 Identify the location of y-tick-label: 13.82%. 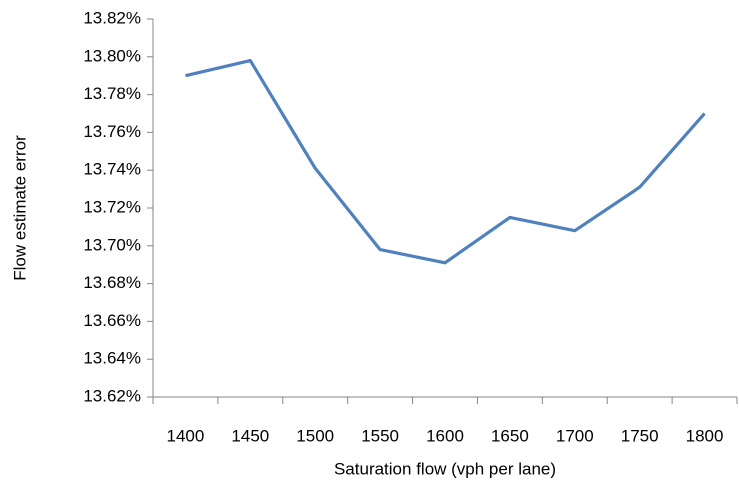
(112, 17).